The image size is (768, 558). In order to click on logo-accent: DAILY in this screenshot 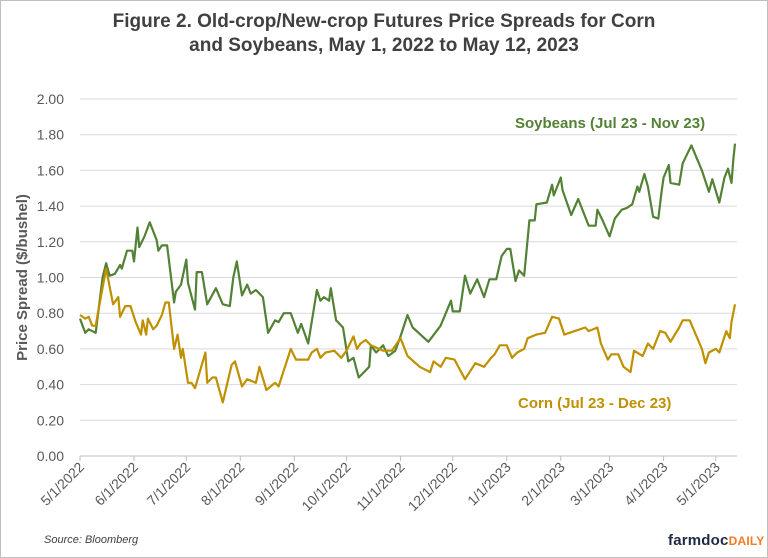, I will do `click(746, 541)`.